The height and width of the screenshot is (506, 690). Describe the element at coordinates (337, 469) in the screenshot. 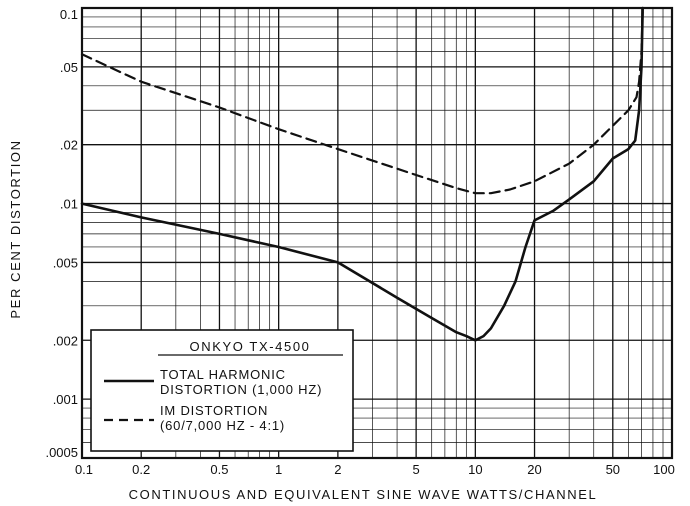

I see `x-tick-label: 2` at that location.